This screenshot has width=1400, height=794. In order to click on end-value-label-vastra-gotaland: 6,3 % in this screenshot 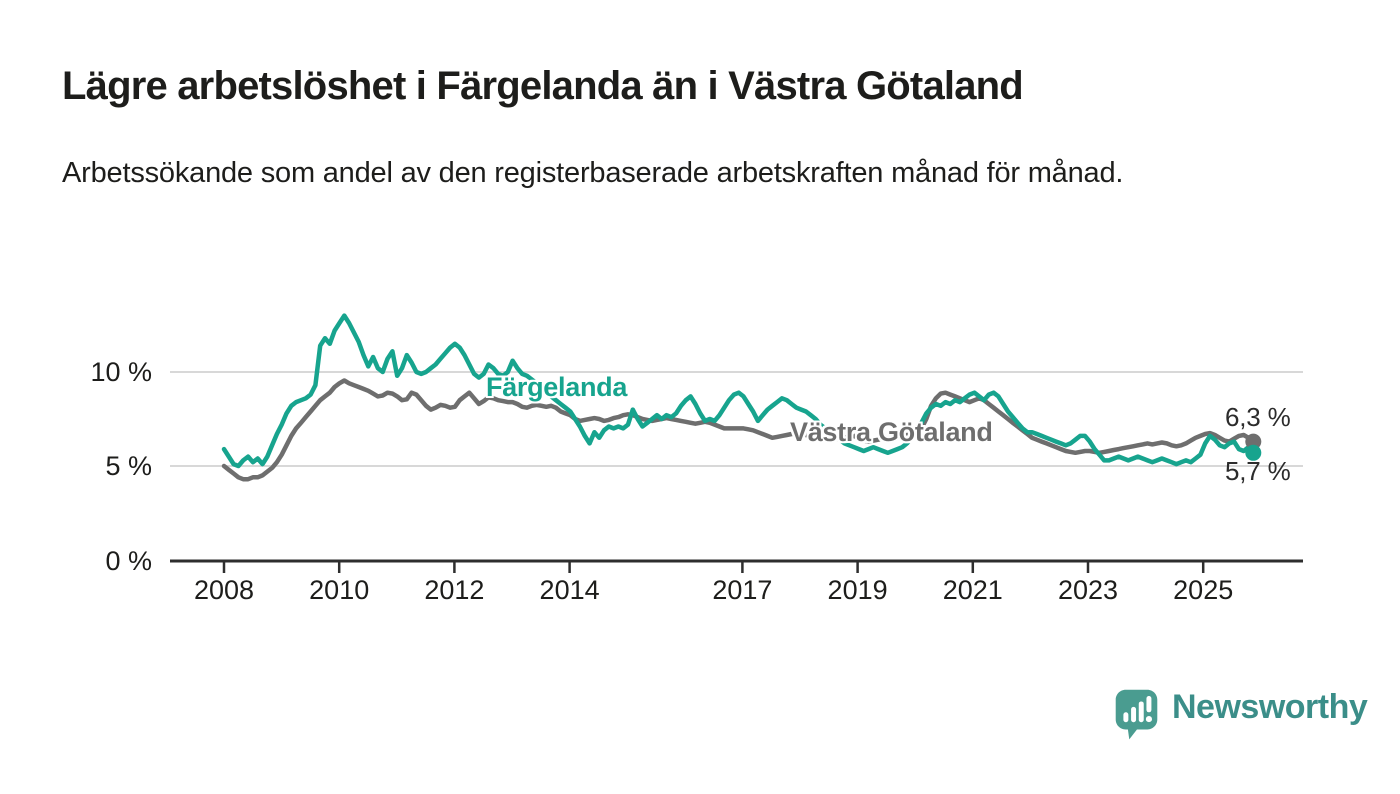, I will do `click(1258, 417)`.